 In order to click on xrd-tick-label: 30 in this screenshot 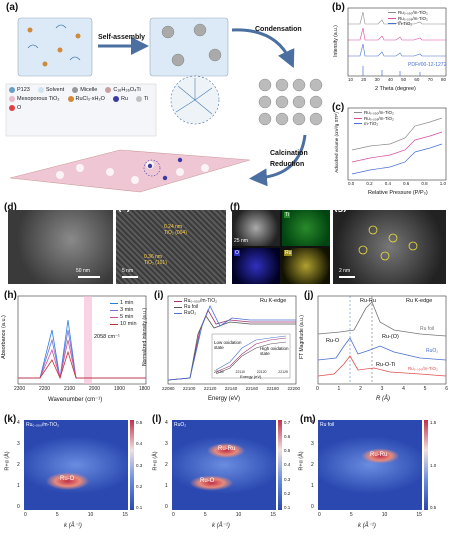, I will do `click(377, 79)`.